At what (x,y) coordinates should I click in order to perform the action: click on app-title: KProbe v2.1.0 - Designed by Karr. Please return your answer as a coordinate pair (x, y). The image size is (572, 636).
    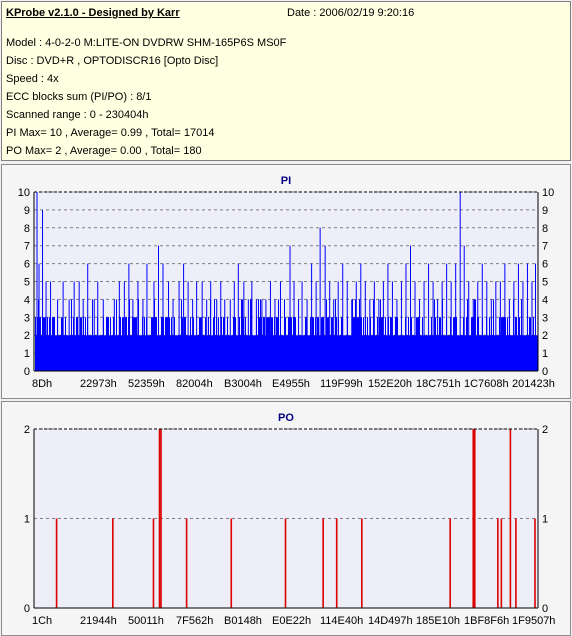
    Looking at the image, I should click on (93, 13).